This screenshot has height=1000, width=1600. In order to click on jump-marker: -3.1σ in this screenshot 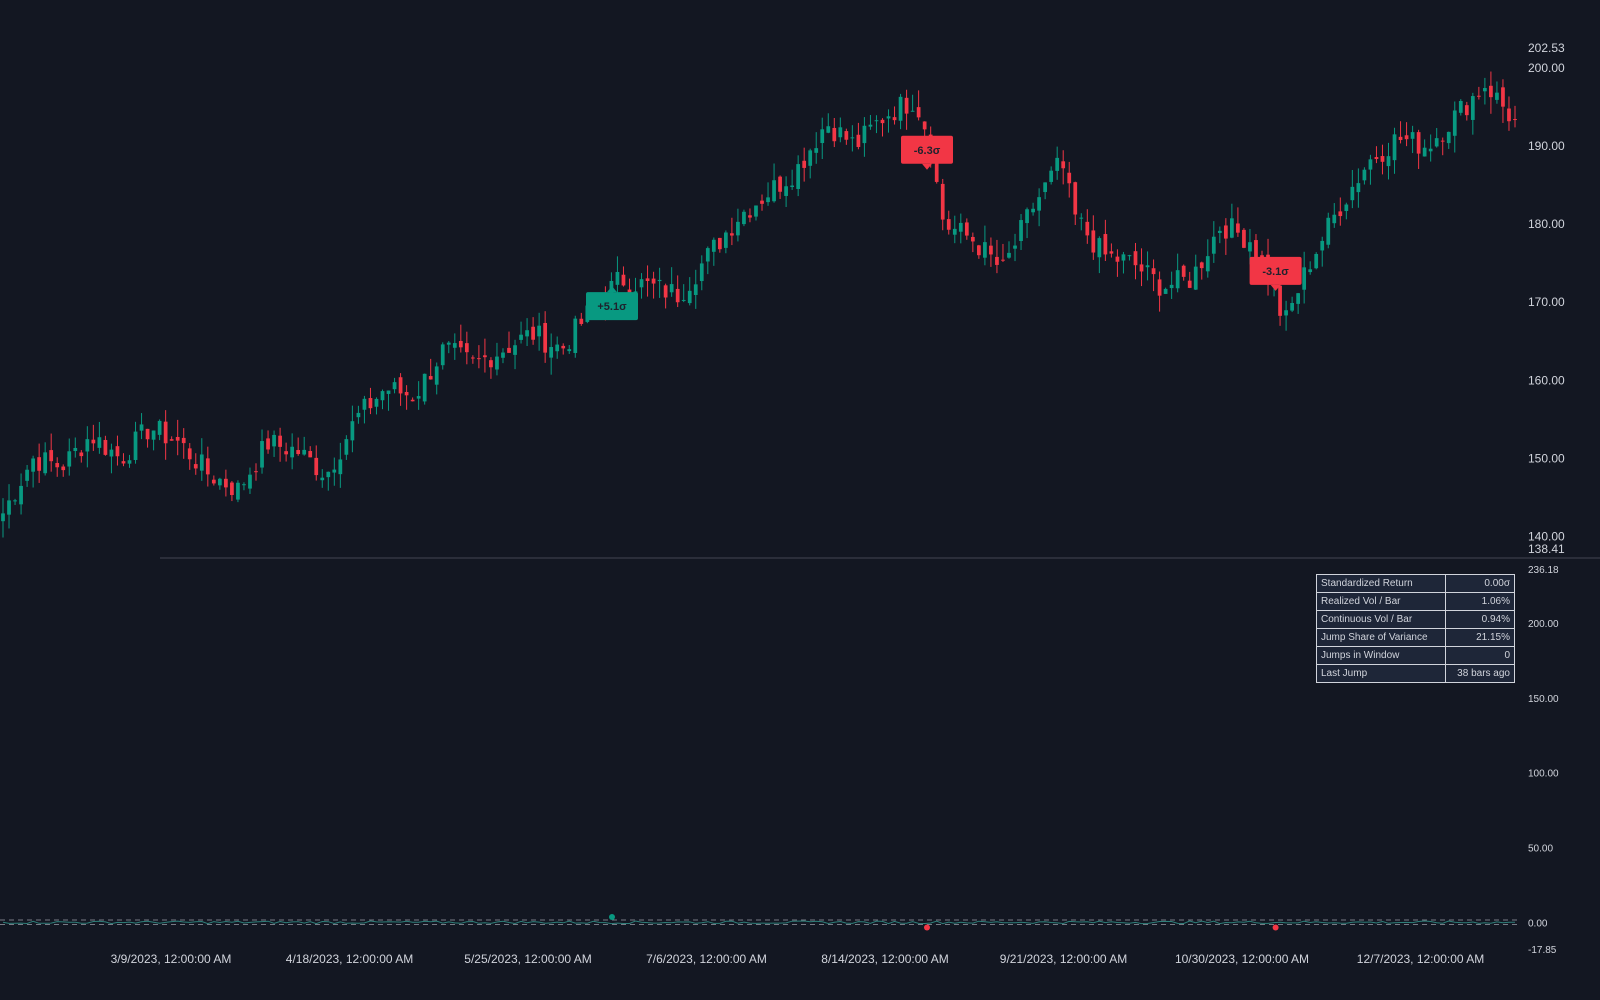, I will do `click(1275, 273)`.